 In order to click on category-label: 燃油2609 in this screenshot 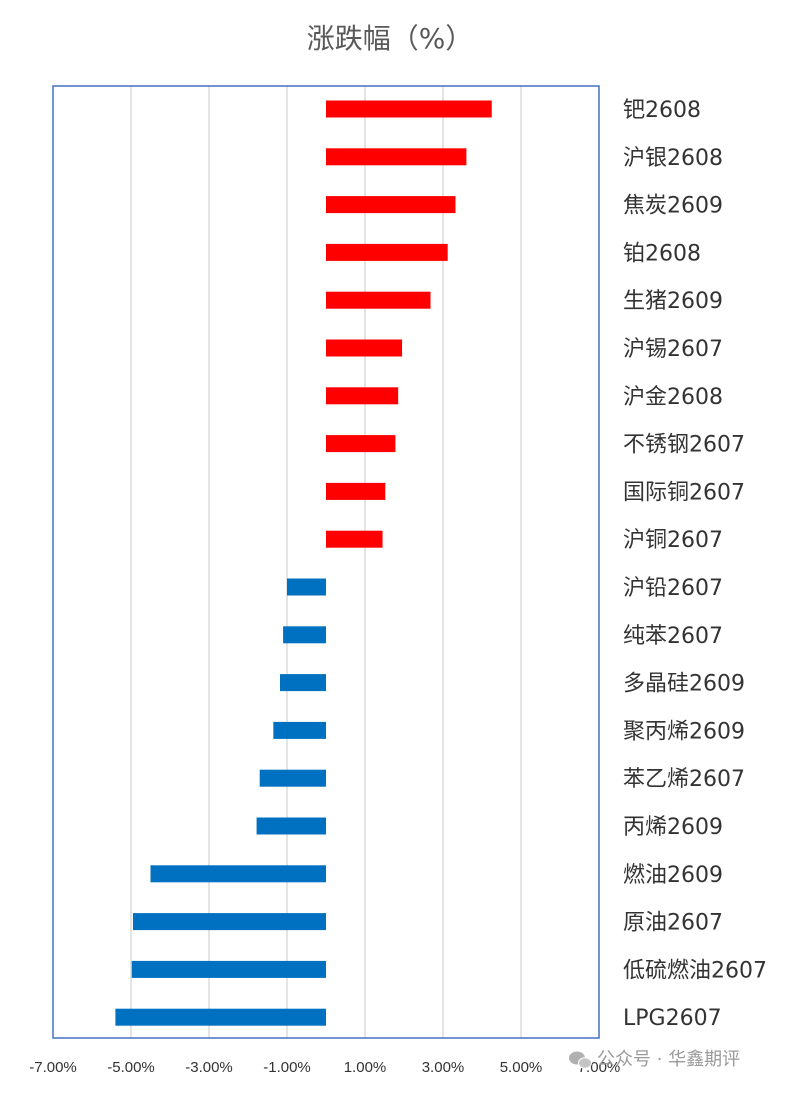, I will do `click(673, 875)`.